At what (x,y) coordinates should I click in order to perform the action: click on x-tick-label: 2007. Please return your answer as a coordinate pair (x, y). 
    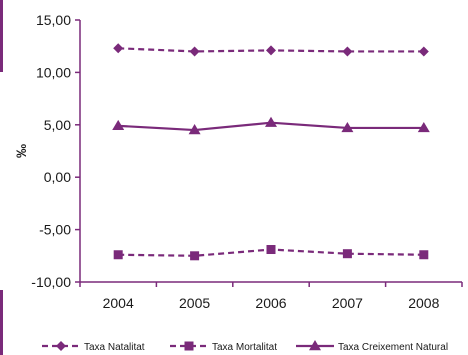
    Looking at the image, I should click on (347, 303).